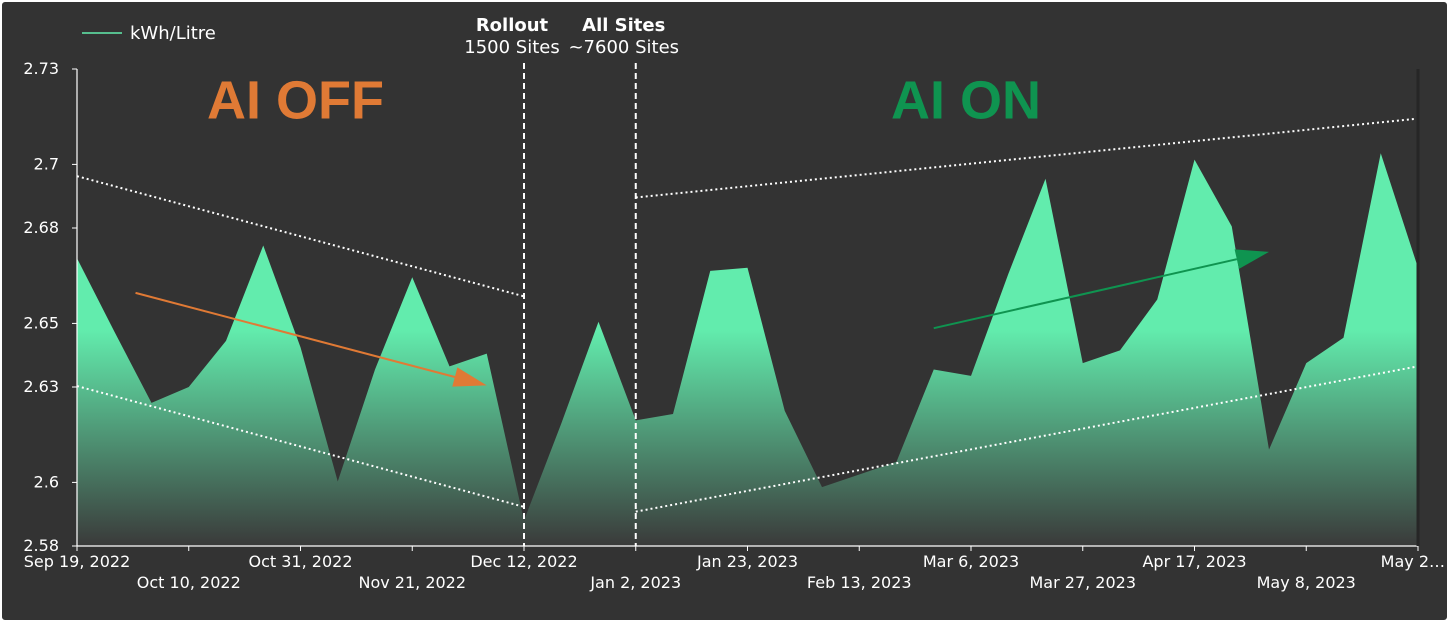  What do you see at coordinates (41, 322) in the screenshot?
I see `y-tick-label: 2.65` at bounding box center [41, 322].